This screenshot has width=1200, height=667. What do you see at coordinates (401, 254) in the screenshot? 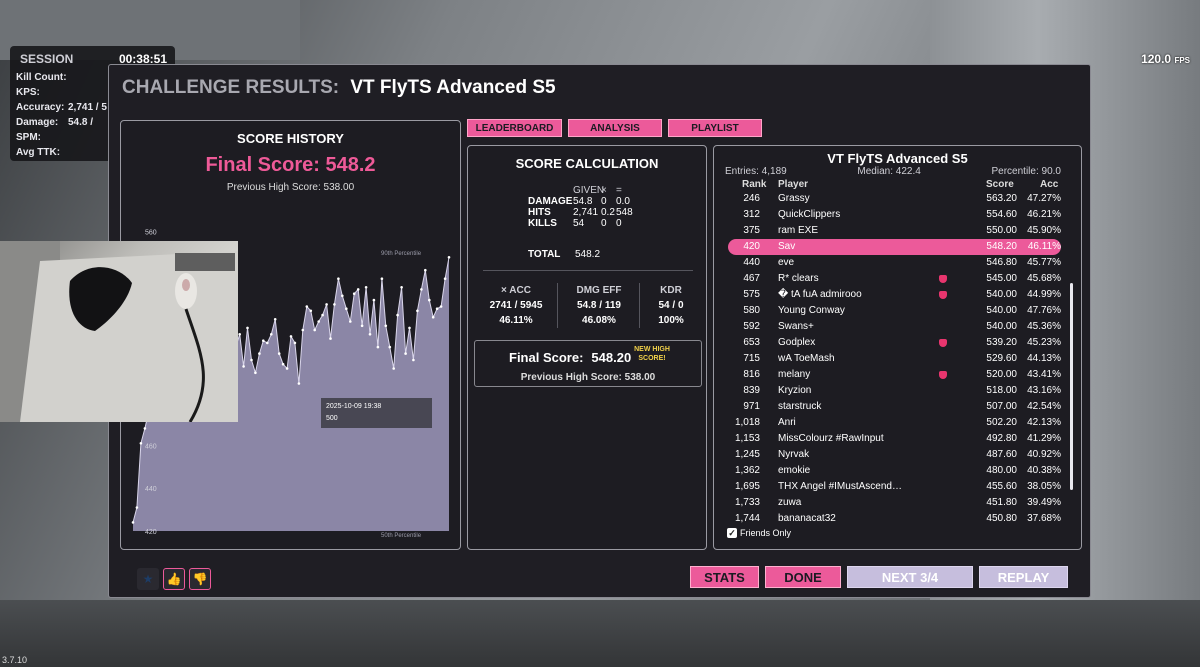
I see `percentile-top-label: 90th Percentile` at bounding box center [401, 254].